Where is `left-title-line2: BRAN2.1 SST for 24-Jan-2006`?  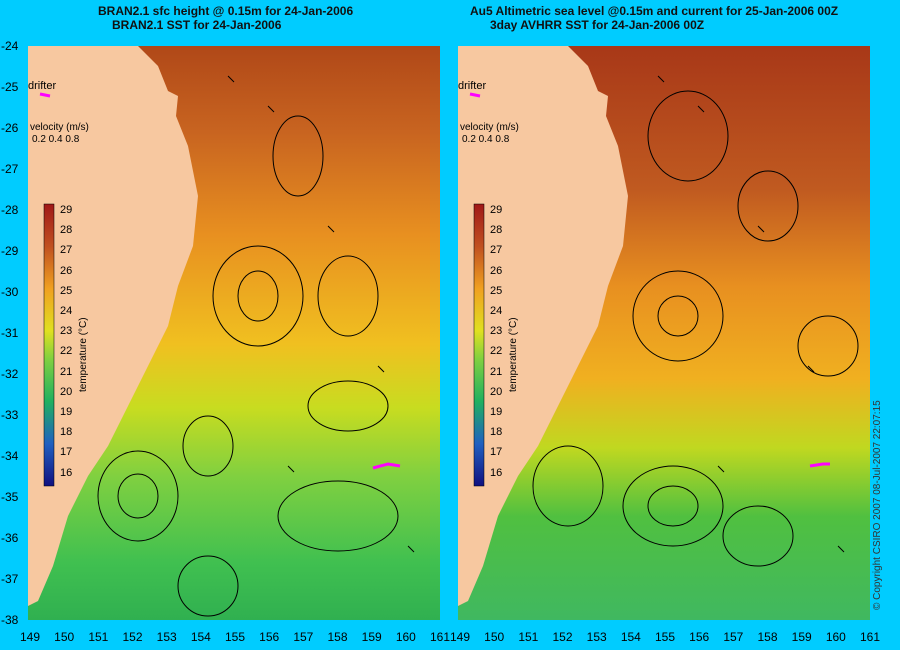
left-title-line2: BRAN2.1 SST for 24-Jan-2006 is located at coordinates (197, 25).